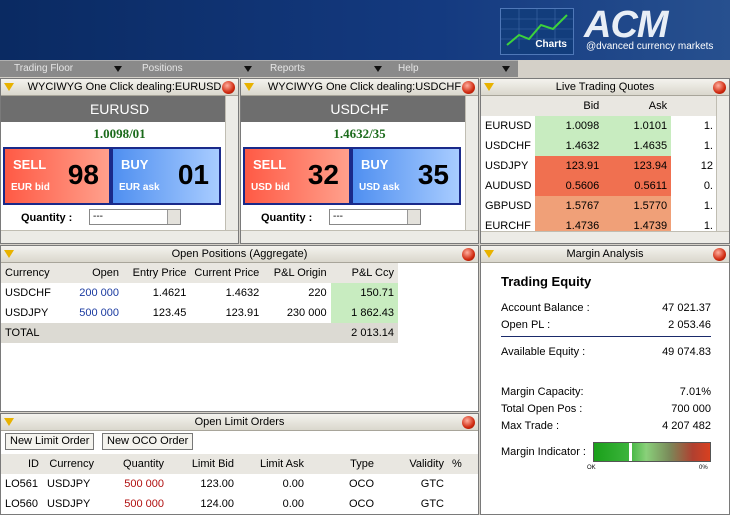  Describe the element at coordinates (162, 68) in the screenshot. I see `menu-positions: Positions` at that location.